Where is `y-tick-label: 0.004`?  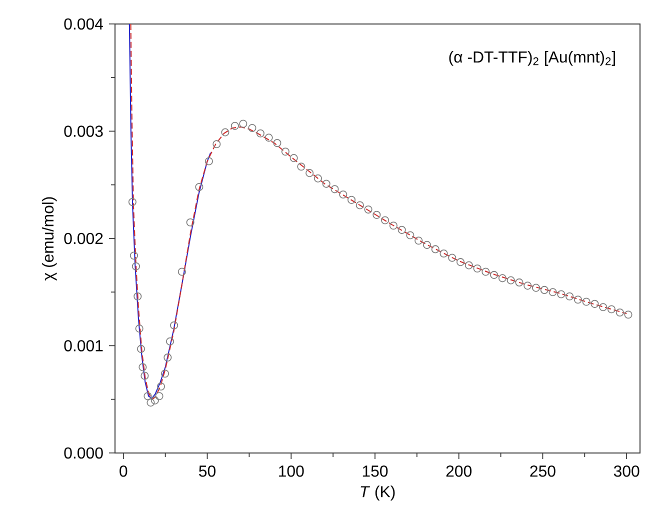
y-tick-label: 0.004 is located at coordinates (84, 24).